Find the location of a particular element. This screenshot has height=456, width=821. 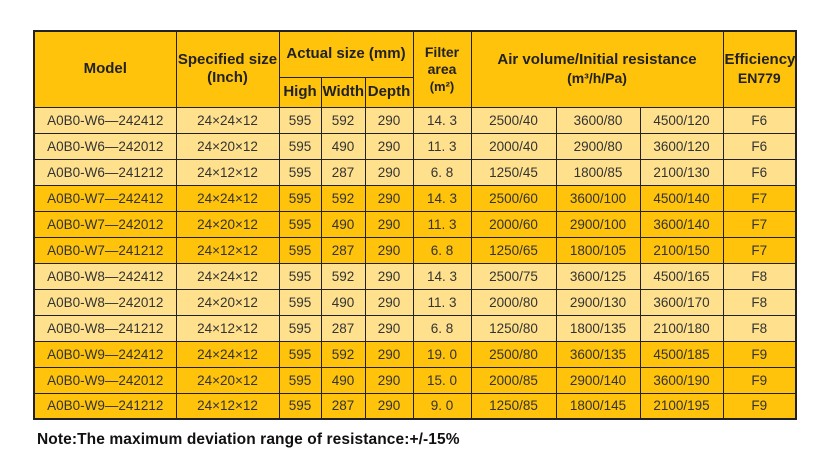

cell-air-volume-2: 2900/100 is located at coordinates (598, 224).